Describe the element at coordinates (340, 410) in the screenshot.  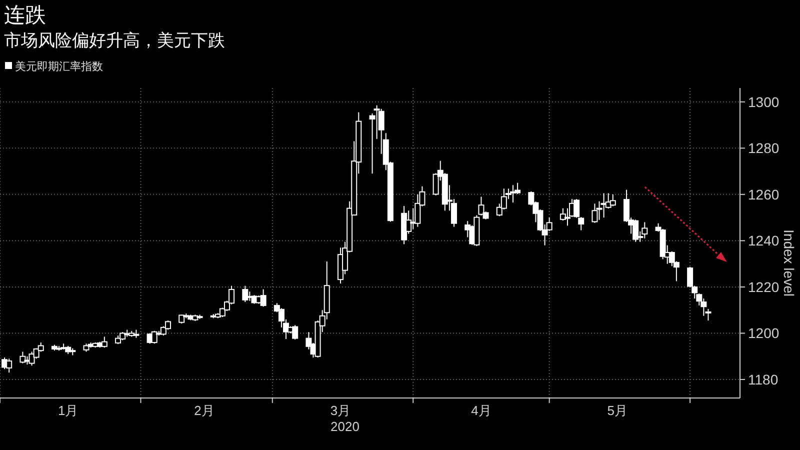
I see `x-tick-label: 3月` at that location.